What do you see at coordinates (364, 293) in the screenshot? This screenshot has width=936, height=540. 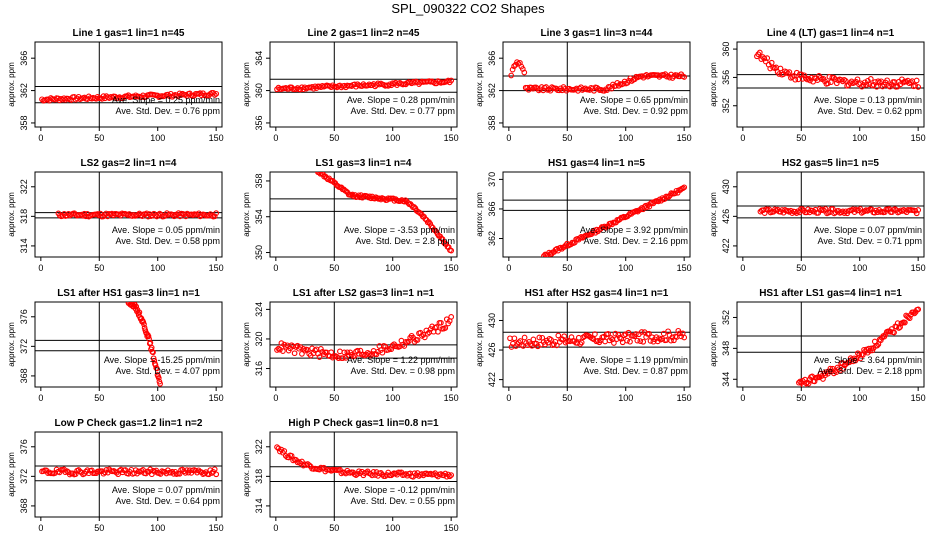 I see `chart-title: LS1 after LS2 gas=3 lin=1 n=1` at bounding box center [364, 293].